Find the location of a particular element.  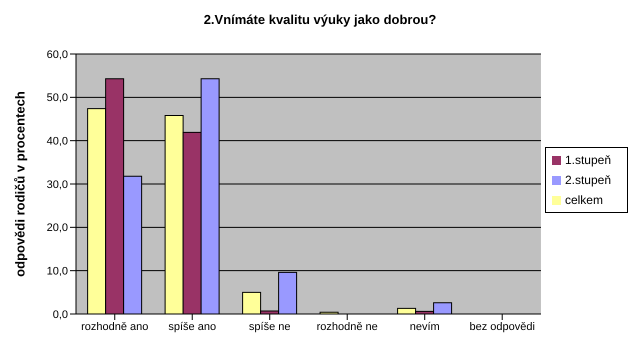

legend-label: 2.stupeň is located at coordinates (587, 180).